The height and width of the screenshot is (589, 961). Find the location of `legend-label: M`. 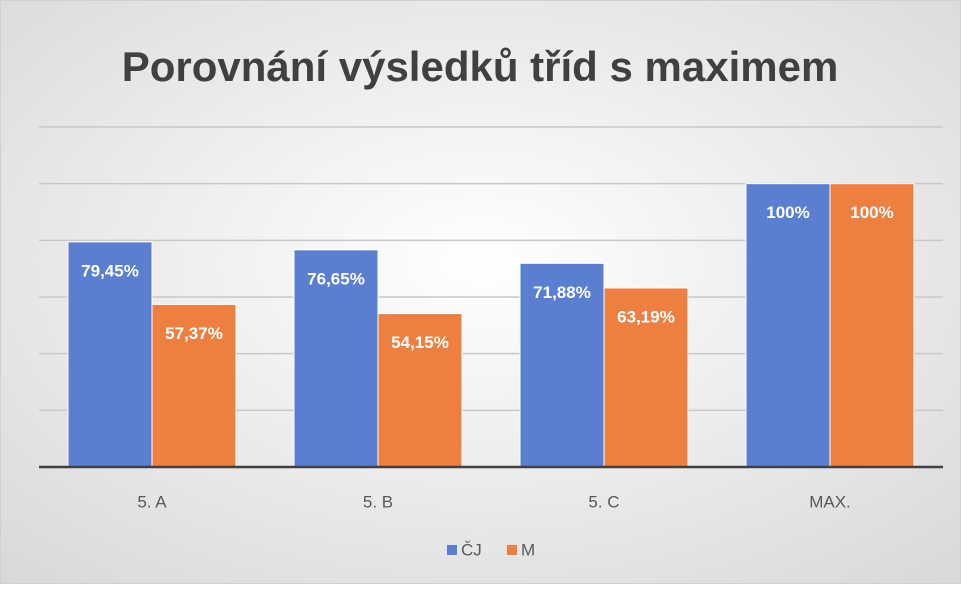

legend-label: M is located at coordinates (528, 549).